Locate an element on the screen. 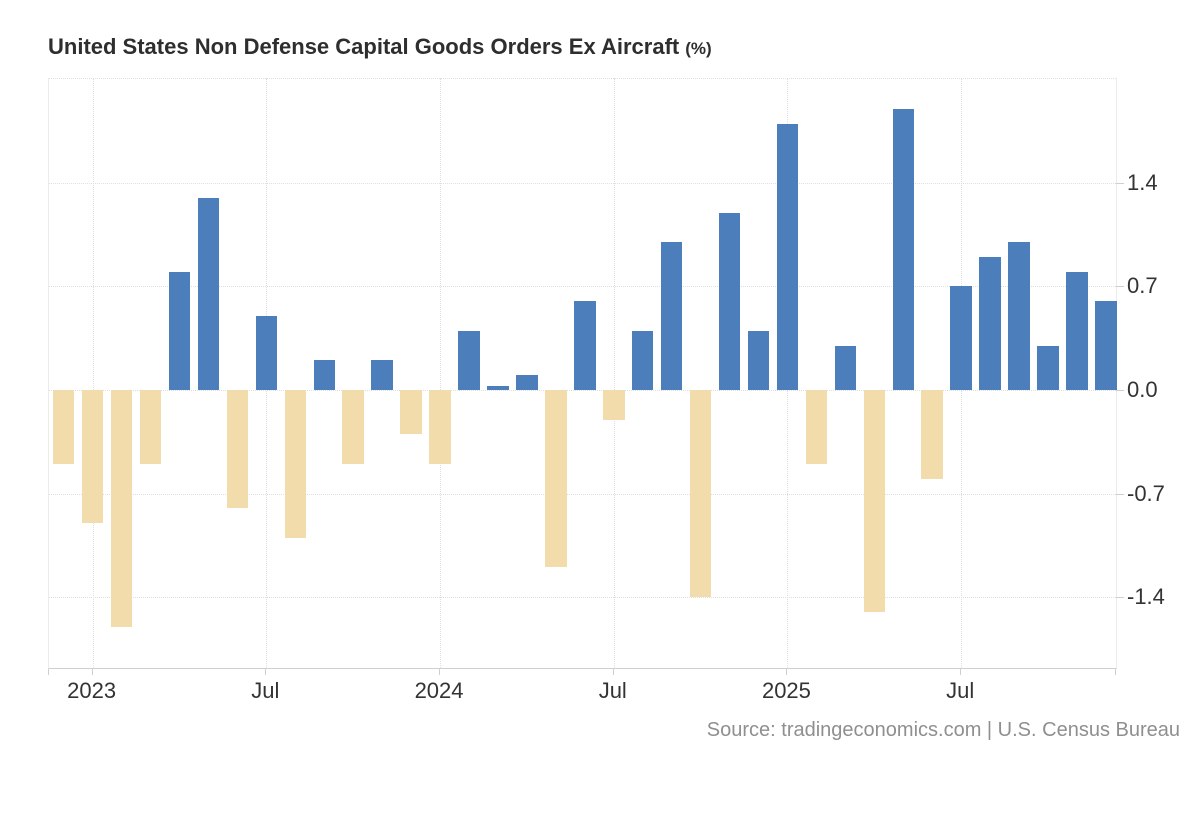 This screenshot has width=1200, height=820. x-axis-label: 2024 is located at coordinates (439, 690).